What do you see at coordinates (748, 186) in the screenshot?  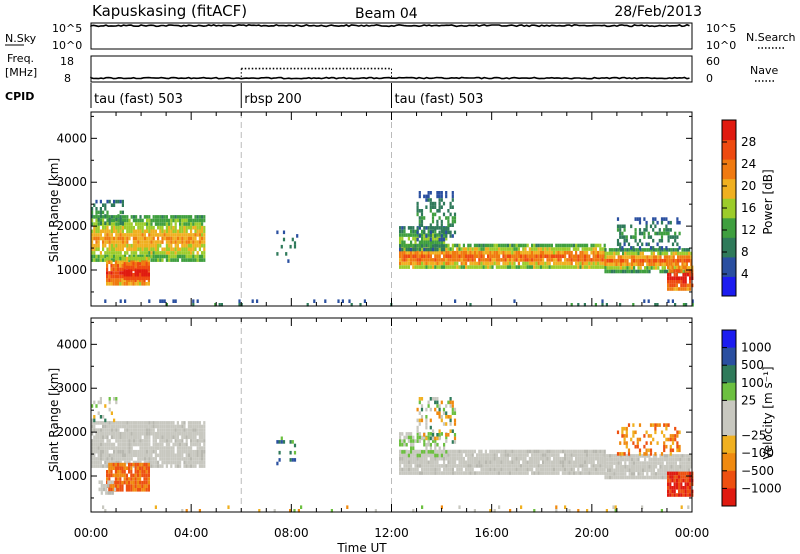 I see `power-colorbar-tick-label: 20` at bounding box center [748, 186].